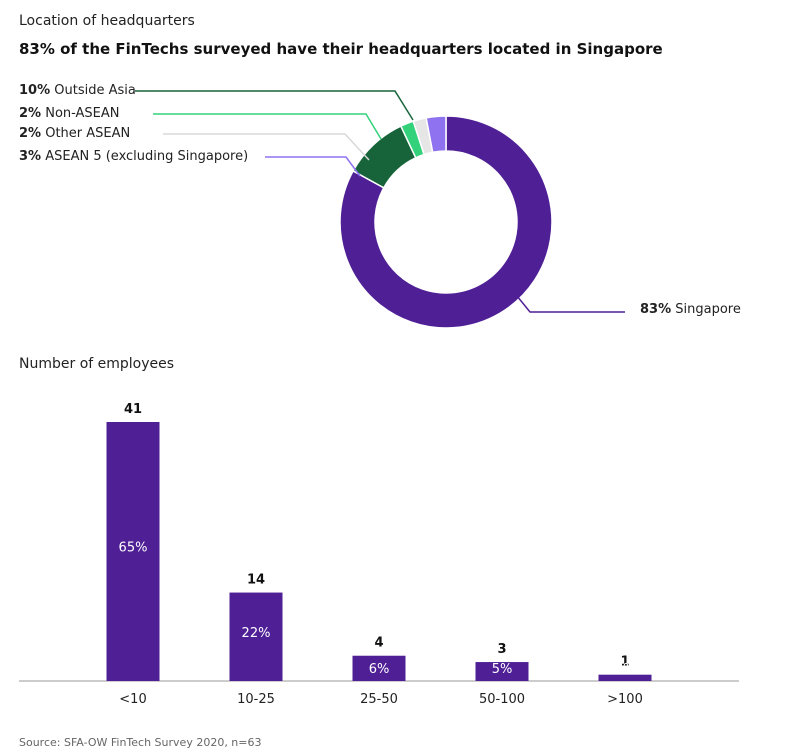 This screenshot has height=753, width=787. What do you see at coordinates (708, 309) in the screenshot?
I see `legend-singapore-label: Singapore` at bounding box center [708, 309].